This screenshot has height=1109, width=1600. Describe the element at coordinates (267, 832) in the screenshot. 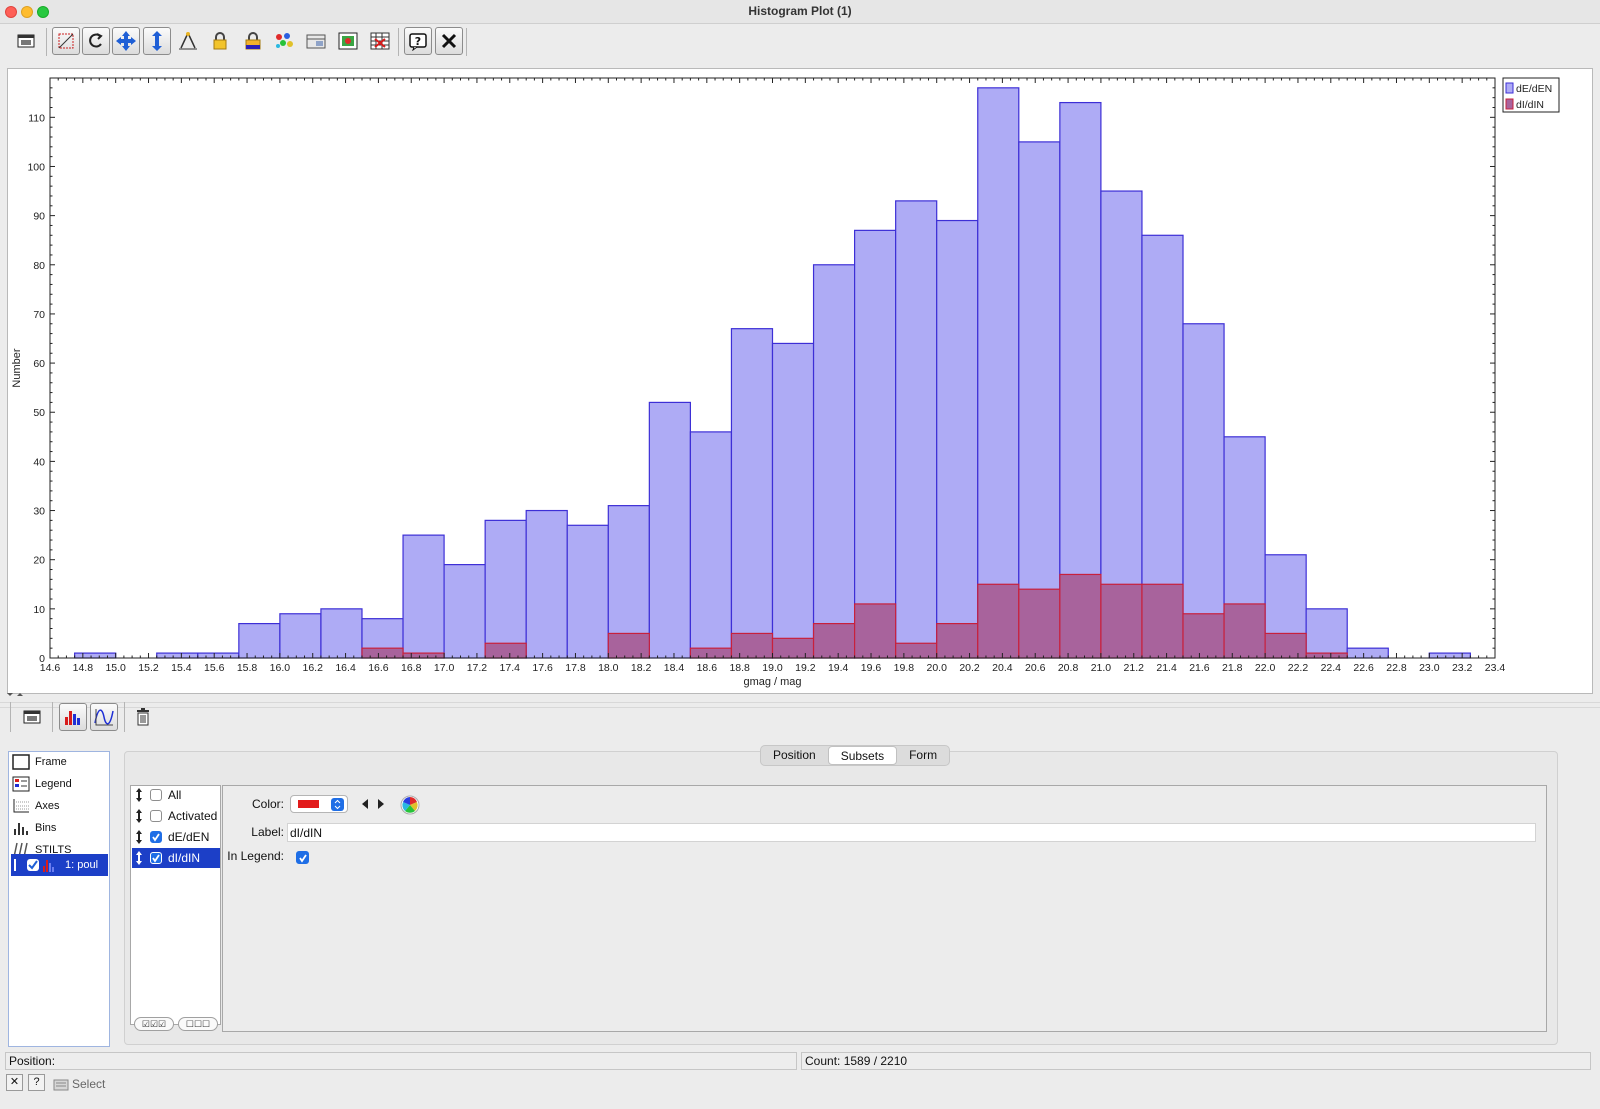

I see `label-label: Label:` at that location.